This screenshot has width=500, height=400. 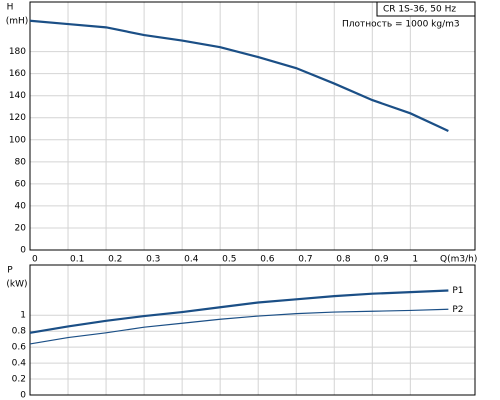 What do you see at coordinates (19, 364) in the screenshot?
I see `y-tick-label: 0.4` at bounding box center [19, 364].